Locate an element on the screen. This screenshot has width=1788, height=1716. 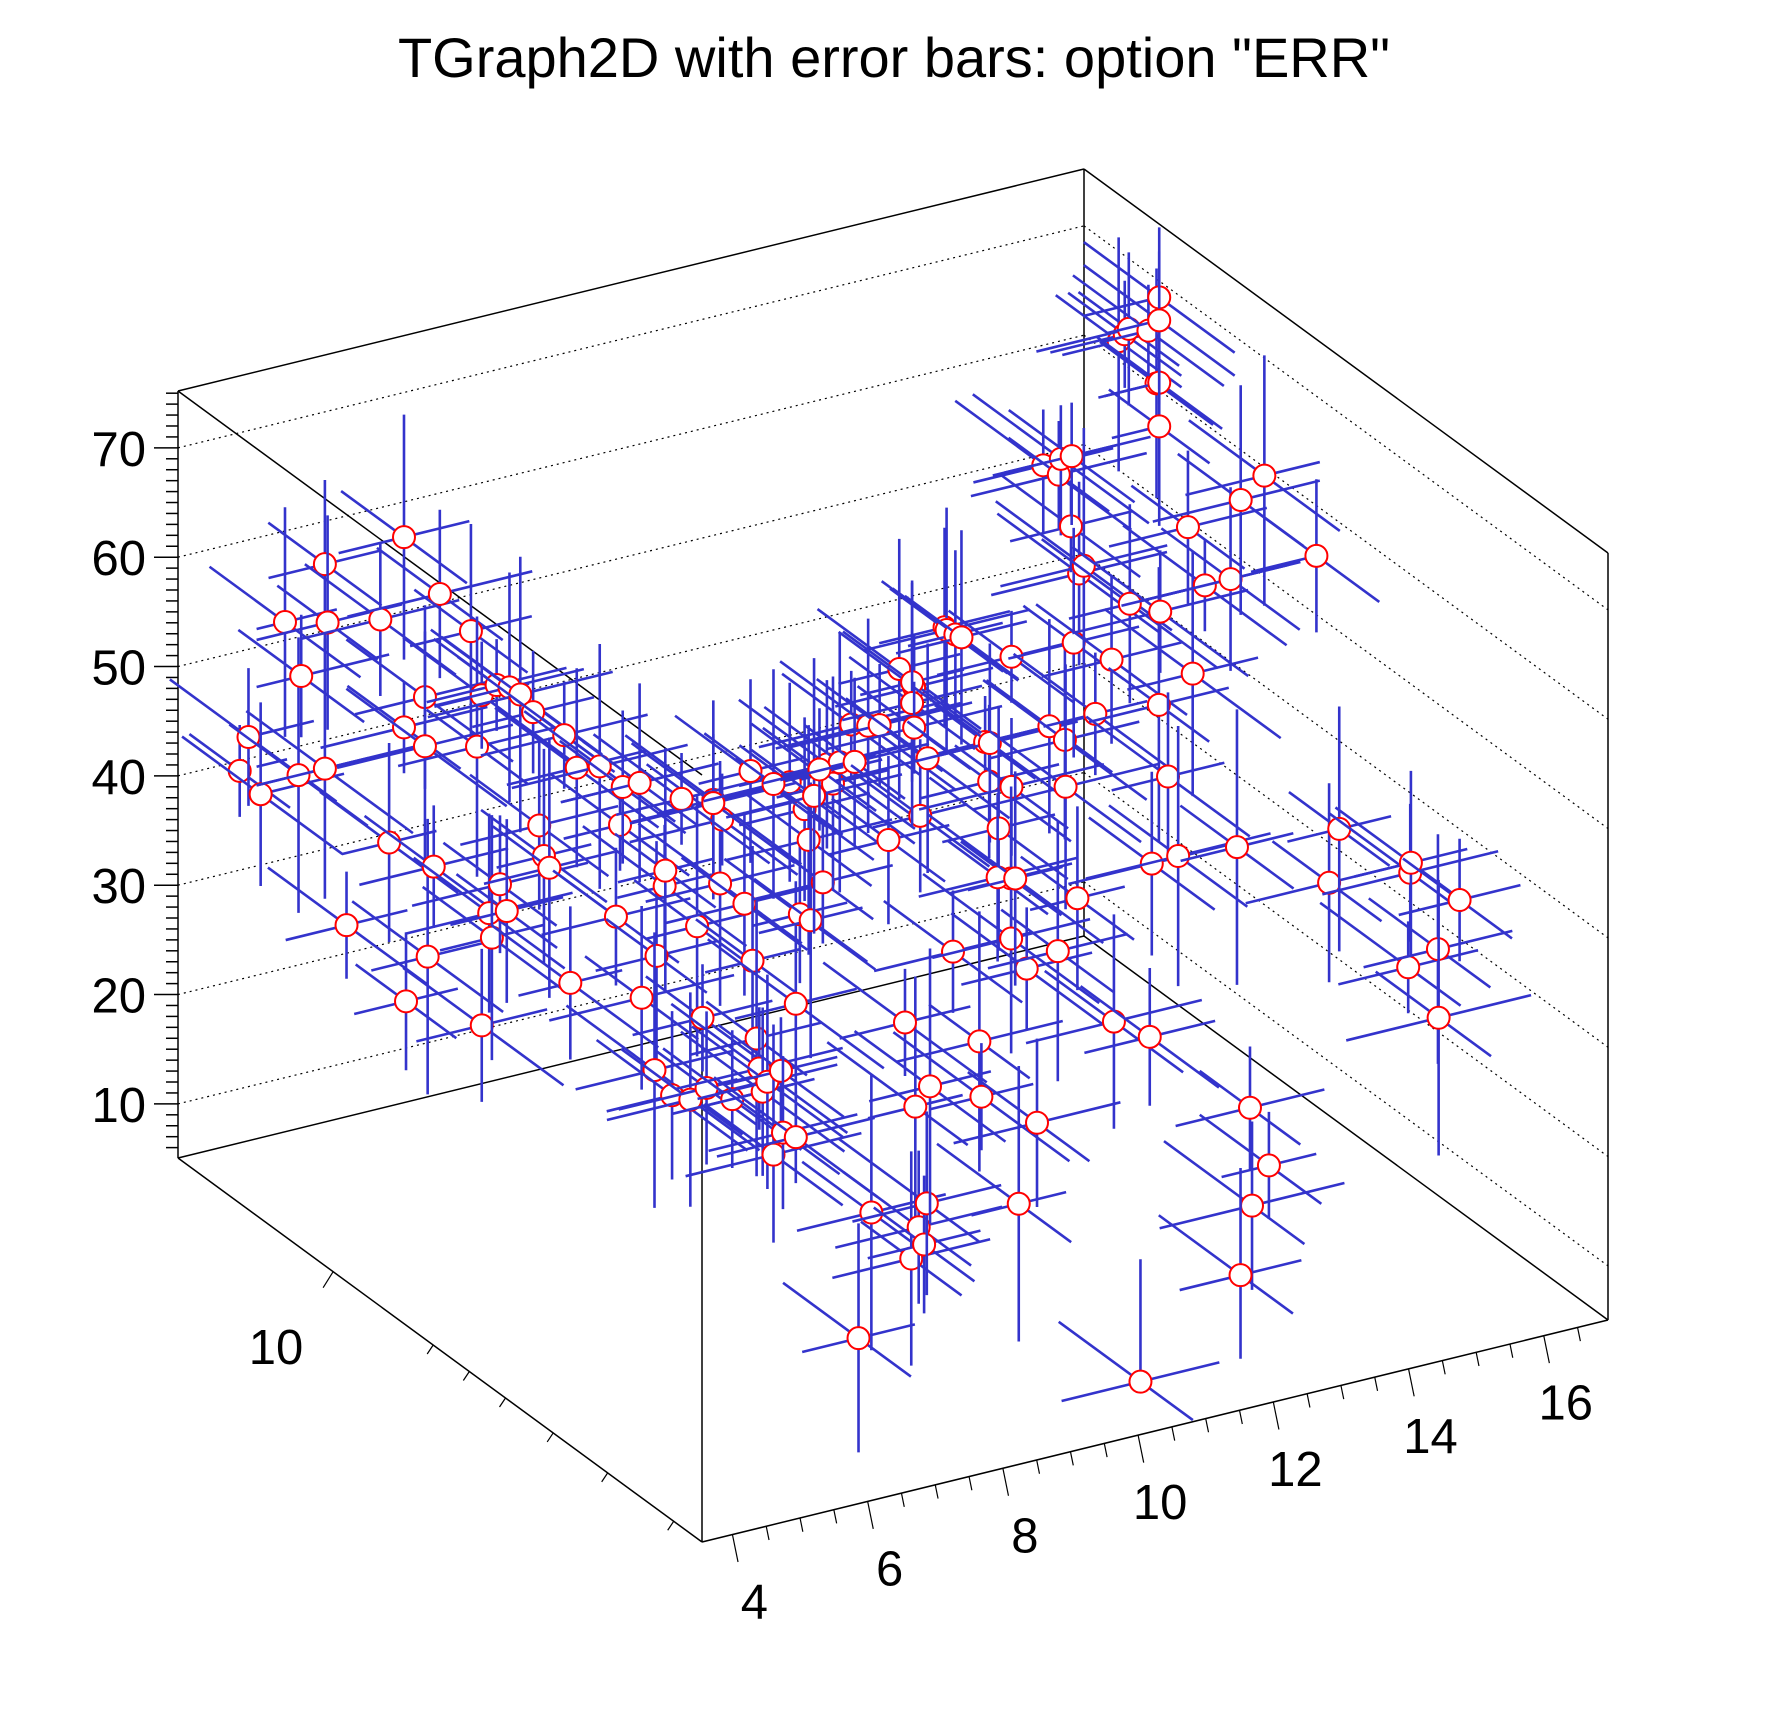
y-axis: 10 is located at coordinates (462, 1401).